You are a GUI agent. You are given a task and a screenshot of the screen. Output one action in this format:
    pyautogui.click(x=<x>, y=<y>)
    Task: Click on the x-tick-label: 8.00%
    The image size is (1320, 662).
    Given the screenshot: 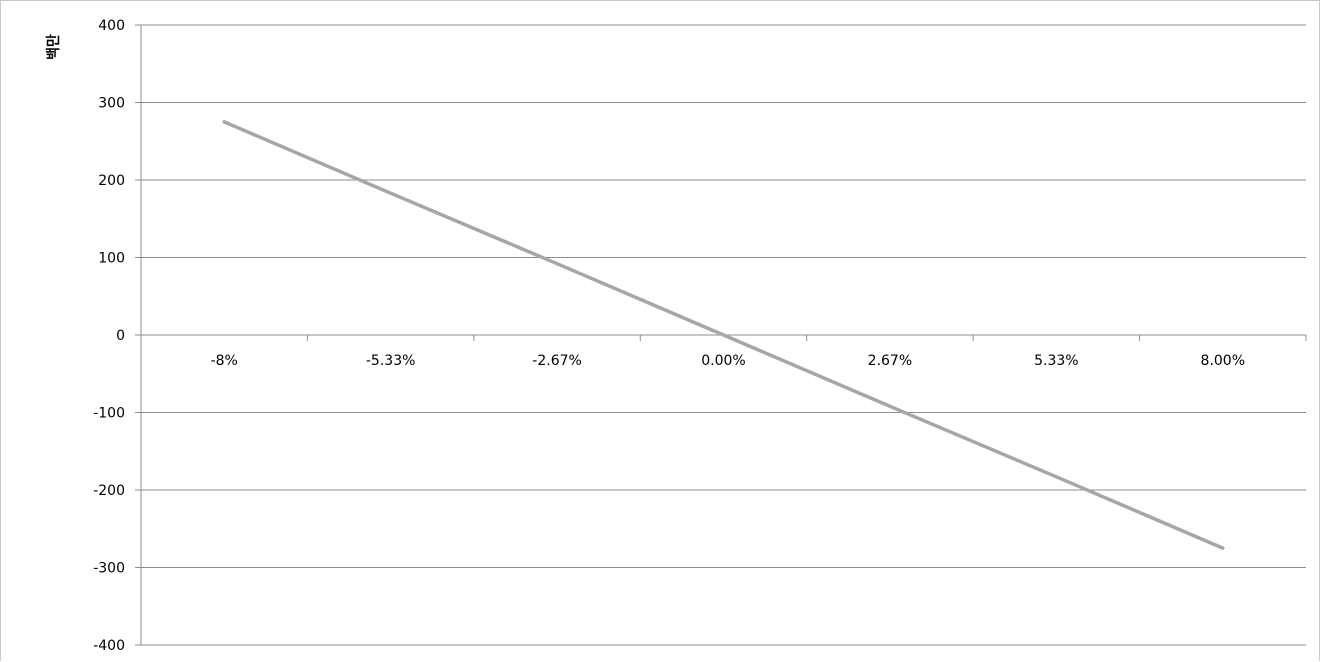 What is the action you would take?
    pyautogui.click(x=1223, y=361)
    